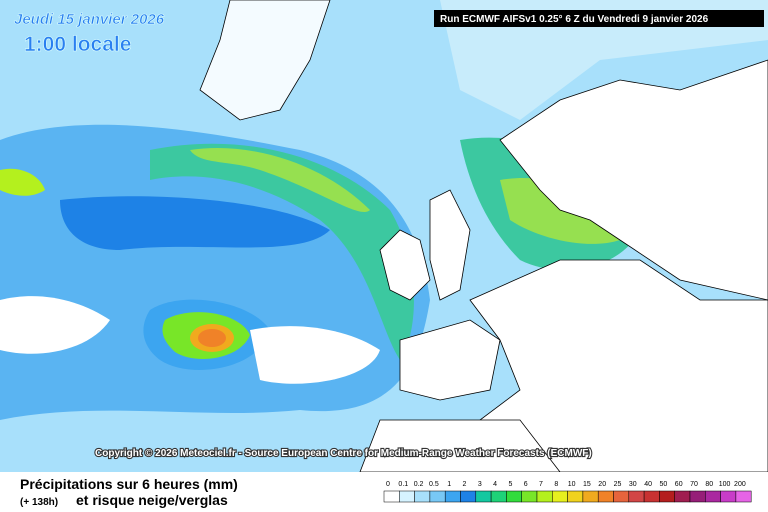 Image resolution: width=768 pixels, height=512 pixels. I want to click on run-banner, so click(599, 18).